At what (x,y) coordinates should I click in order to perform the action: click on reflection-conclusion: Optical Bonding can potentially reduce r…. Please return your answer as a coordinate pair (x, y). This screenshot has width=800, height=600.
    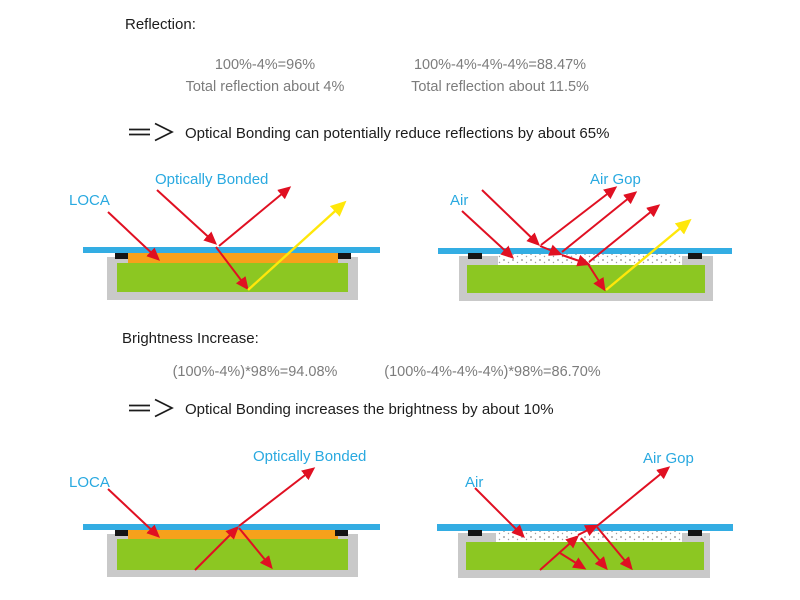
    Looking at the image, I should click on (397, 133).